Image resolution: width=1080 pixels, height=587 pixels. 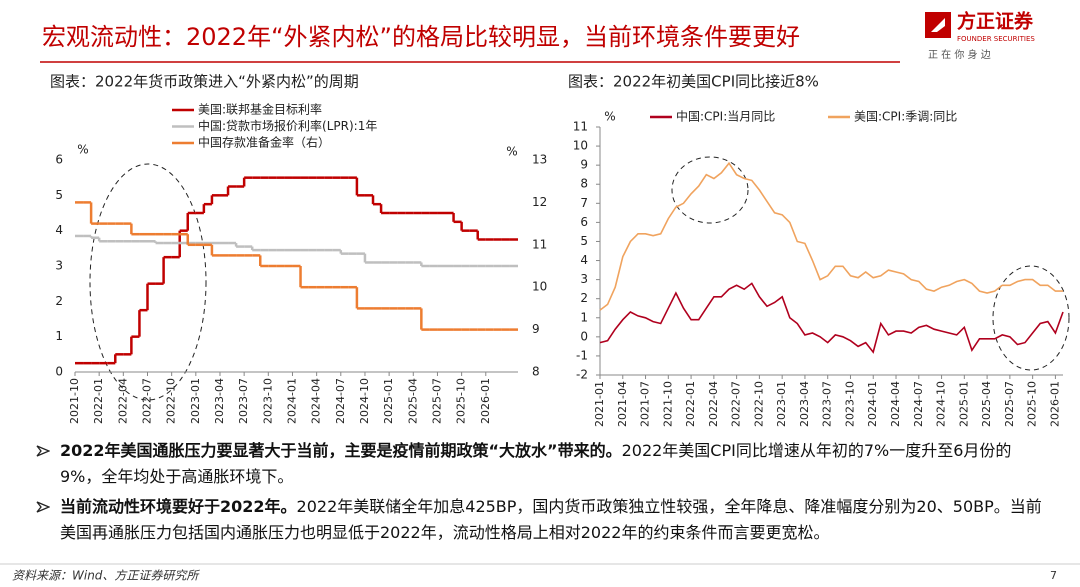 I want to click on y2-tick-label: 10, so click(x=539, y=287).